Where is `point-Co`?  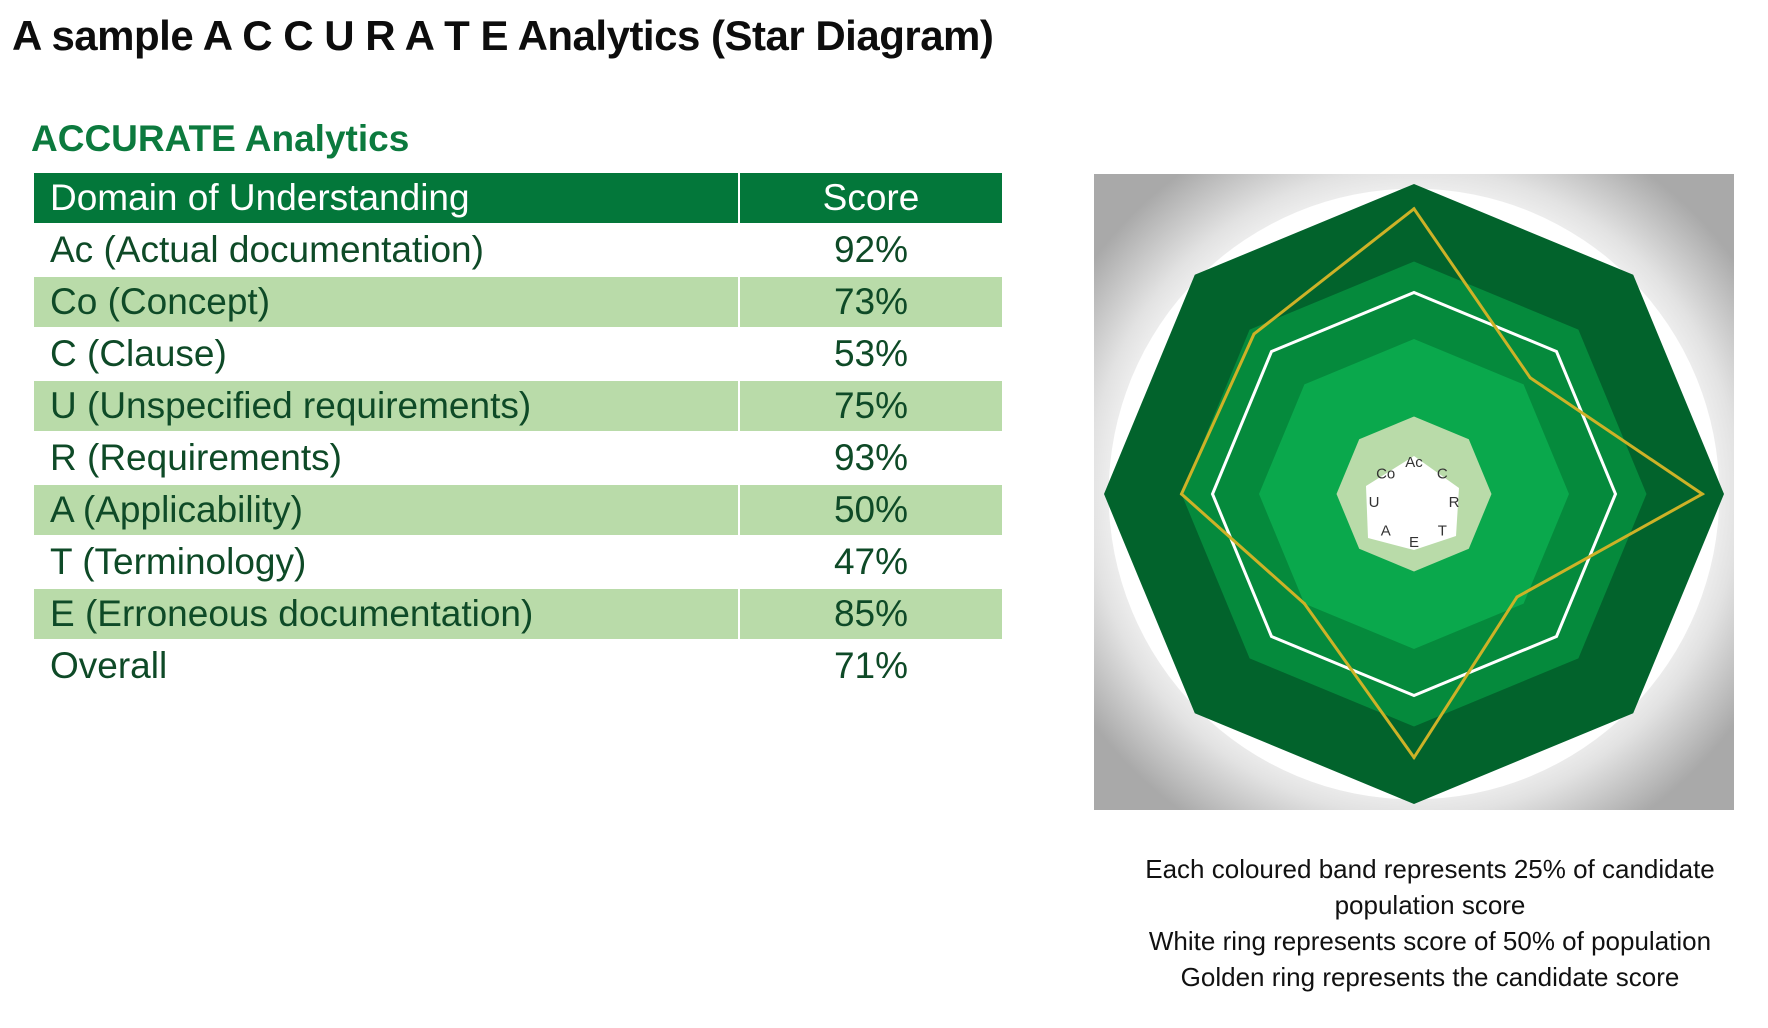
point-Co is located at coordinates (1254, 334).